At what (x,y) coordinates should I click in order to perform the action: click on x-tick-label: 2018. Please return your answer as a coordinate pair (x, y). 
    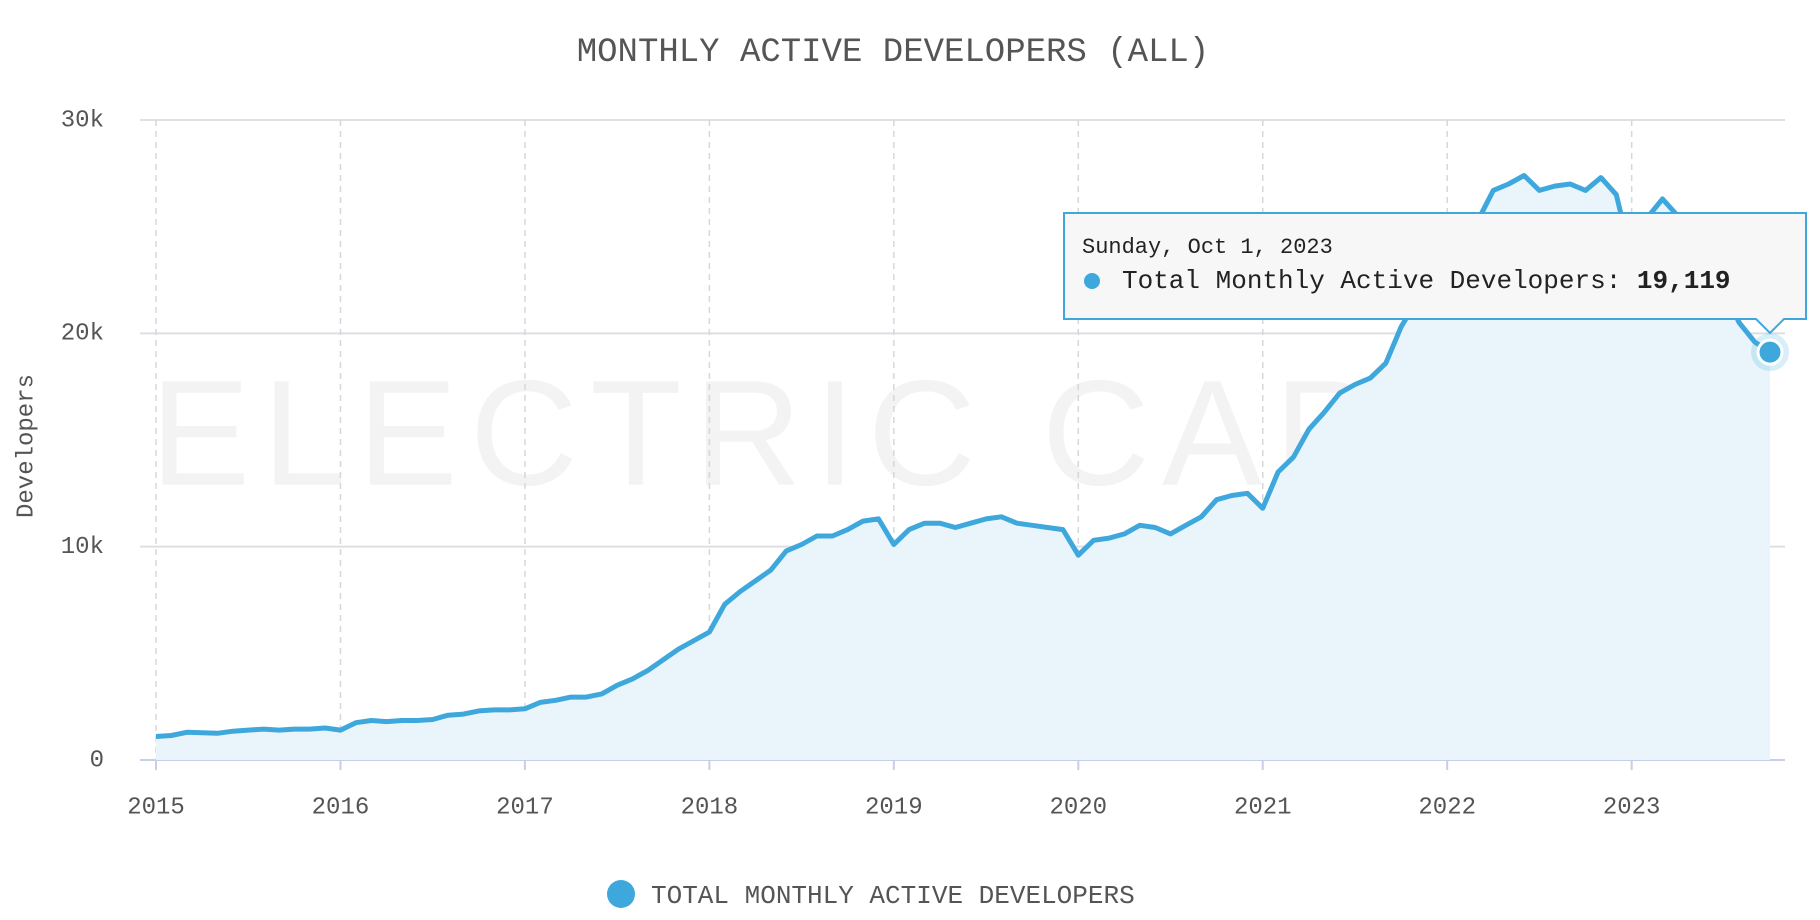
    Looking at the image, I should click on (710, 807).